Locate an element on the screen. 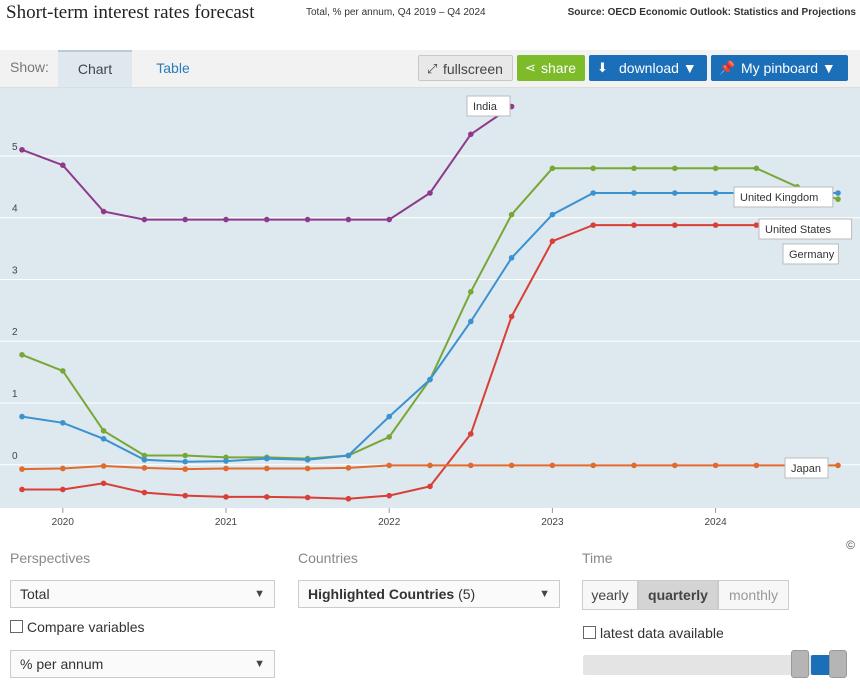 The height and width of the screenshot is (694, 860). pinboard-button: 📌 My pinboard ▼ is located at coordinates (779, 68).